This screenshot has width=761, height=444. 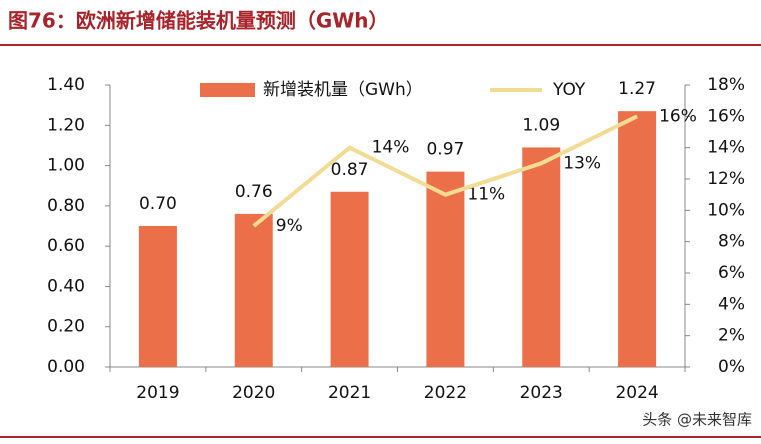 What do you see at coordinates (636, 393) in the screenshot?
I see `x-tick-label: 2024` at bounding box center [636, 393].